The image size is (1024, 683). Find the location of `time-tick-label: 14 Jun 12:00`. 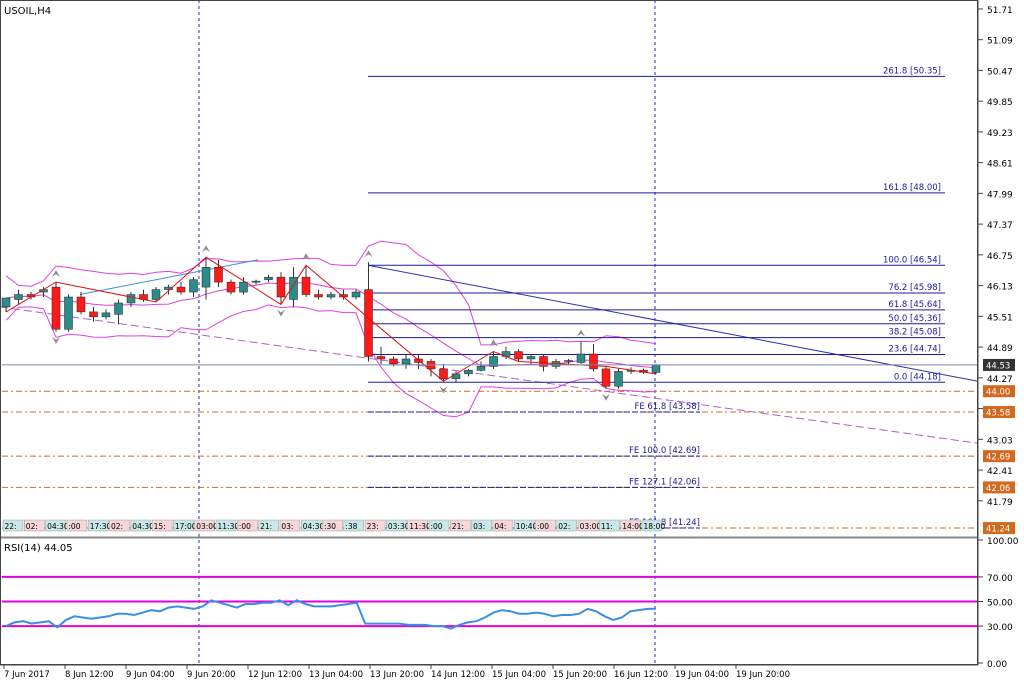

time-tick-label: 14 Jun 12:00 is located at coordinates (458, 675).